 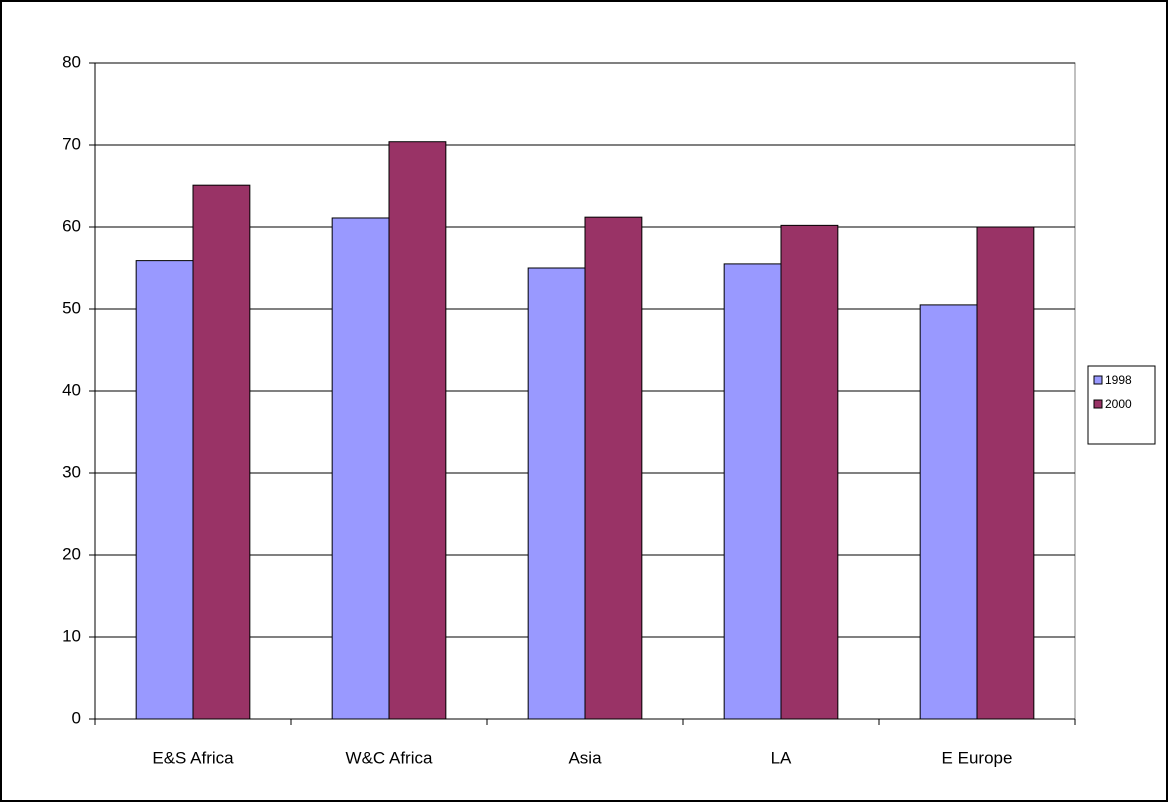 I want to click on legend-label: 1998, so click(x=1118, y=380).